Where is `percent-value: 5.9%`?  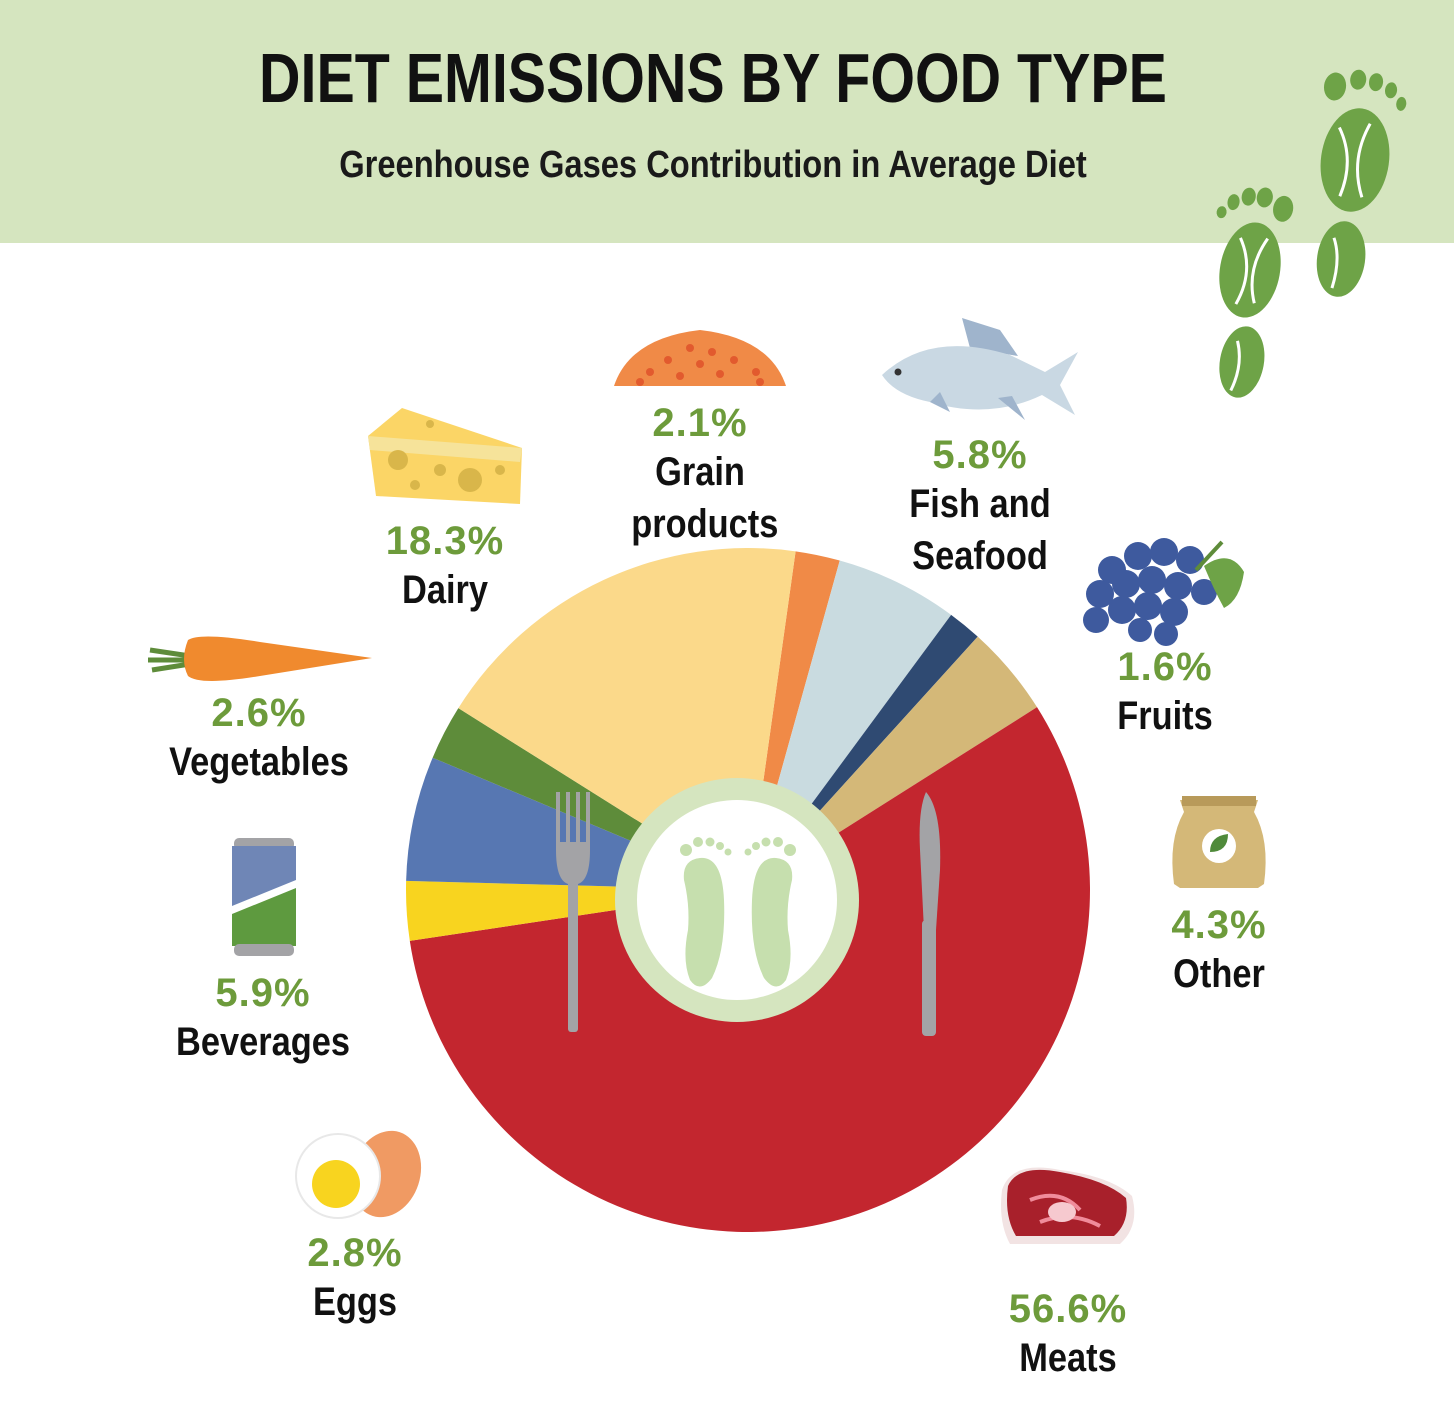
percent-value: 5.9% is located at coordinates (263, 993).